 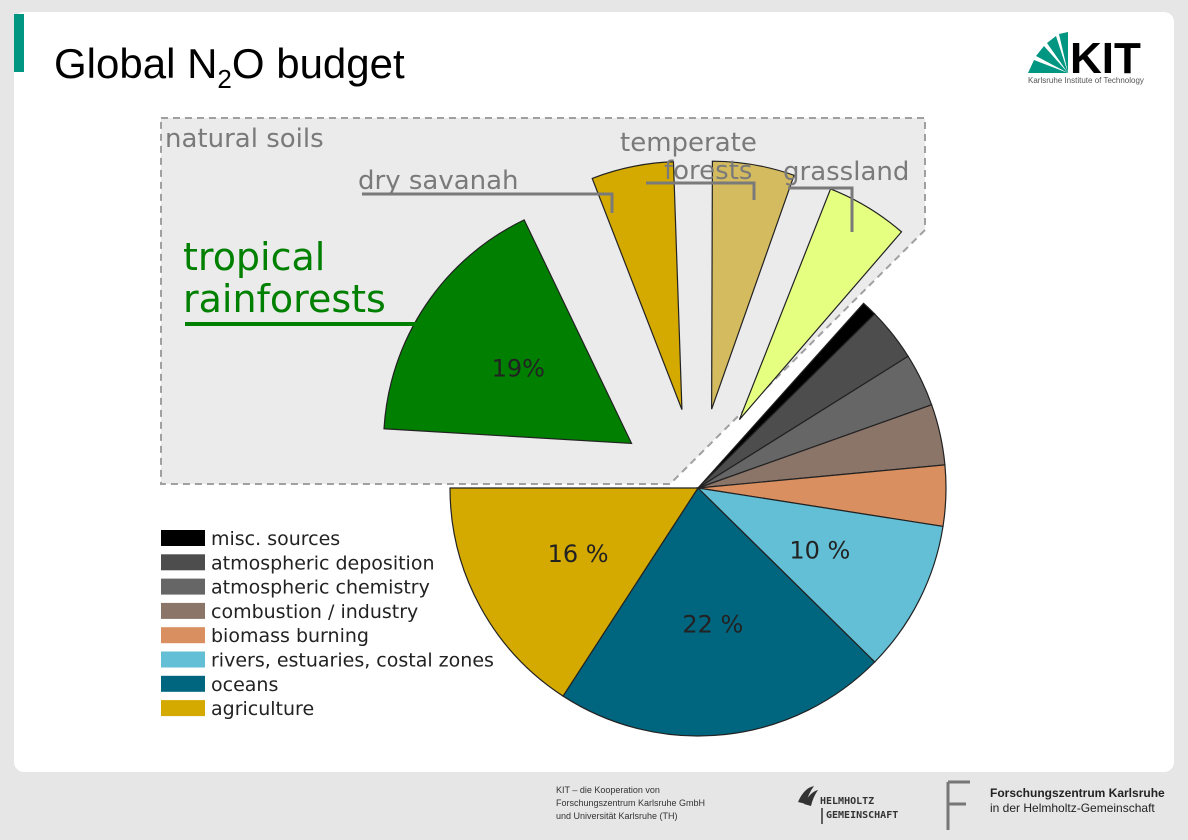 What do you see at coordinates (637, 285) in the screenshot?
I see `pie-slice-dry-savanah` at bounding box center [637, 285].